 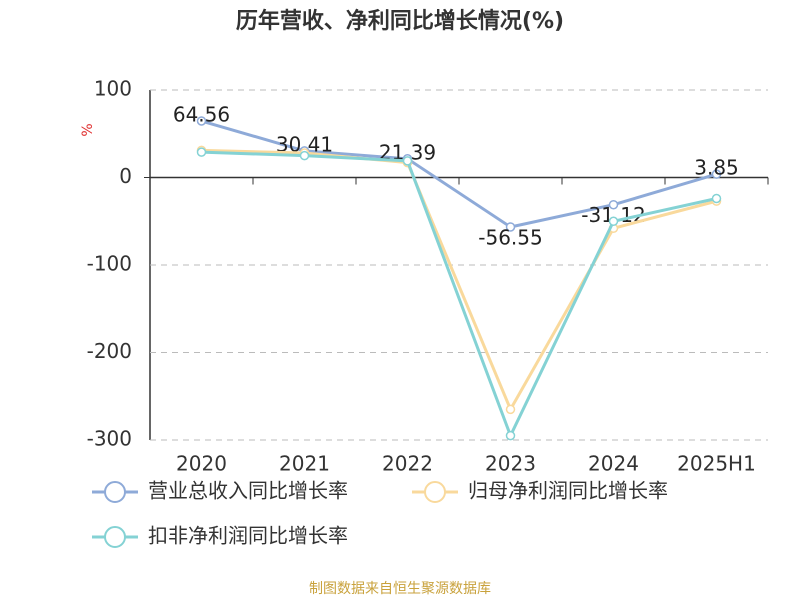 What do you see at coordinates (113, 89) in the screenshot?
I see `y-tick-label: 100` at bounding box center [113, 89].